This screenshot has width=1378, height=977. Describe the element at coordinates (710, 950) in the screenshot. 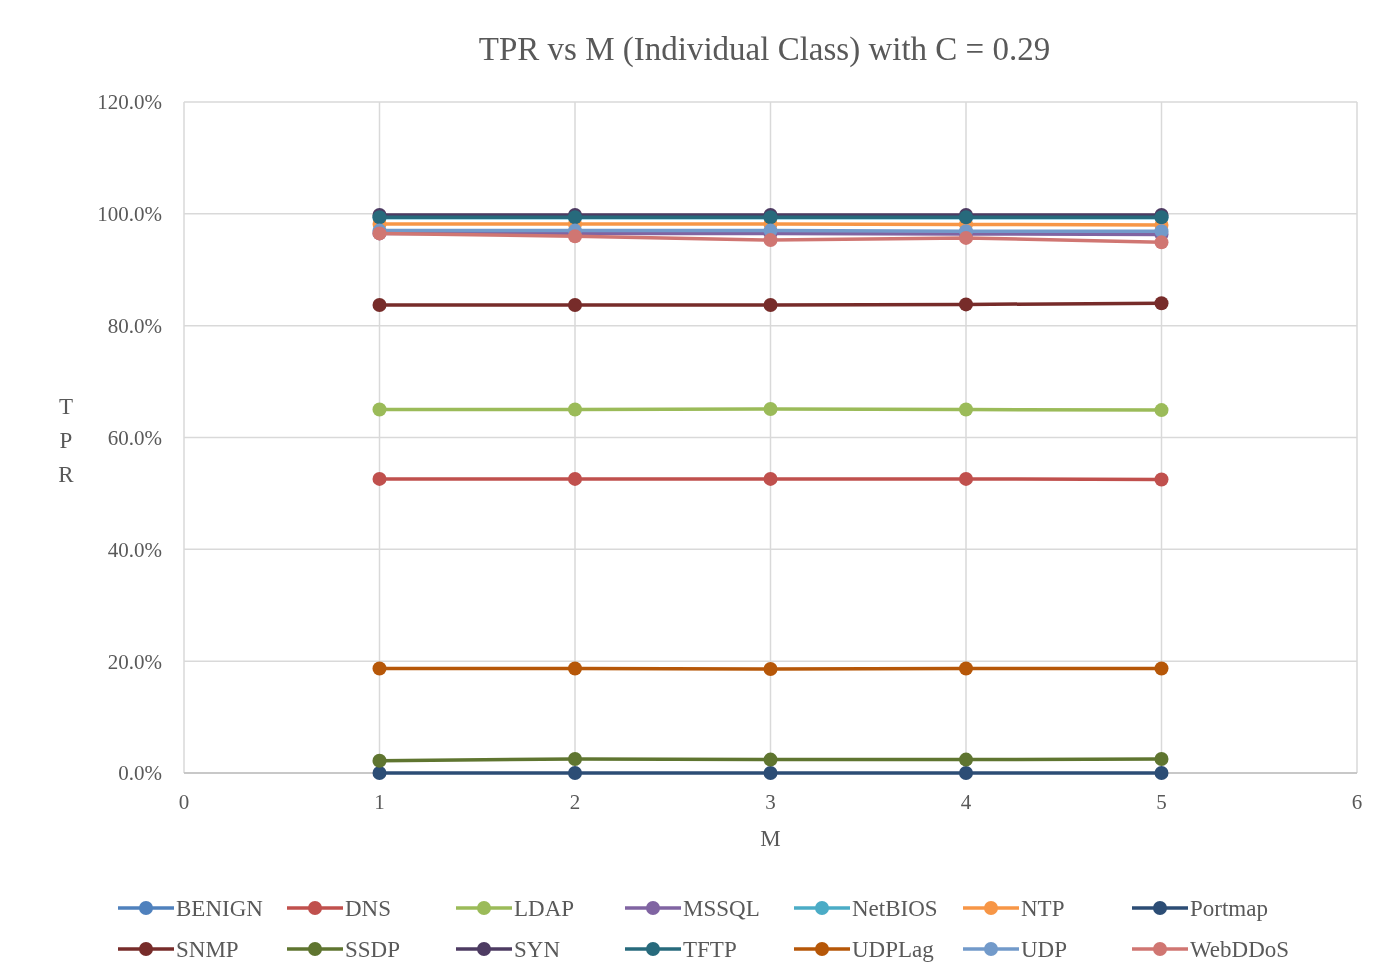

I see `legend-label: TFTP` at that location.